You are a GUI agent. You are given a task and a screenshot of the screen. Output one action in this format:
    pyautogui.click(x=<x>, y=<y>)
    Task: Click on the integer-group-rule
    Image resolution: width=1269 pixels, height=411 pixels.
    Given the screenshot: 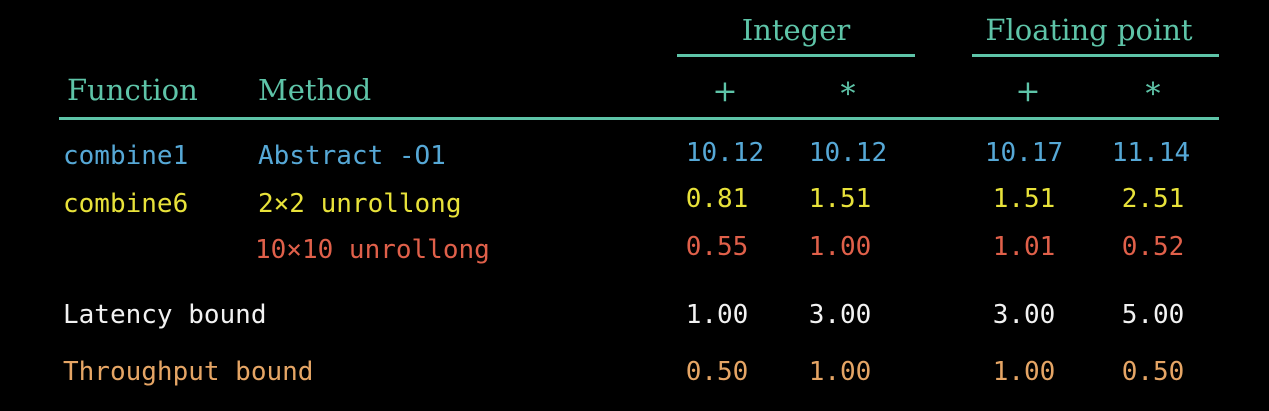 What is the action you would take?
    pyautogui.click(x=796, y=55)
    